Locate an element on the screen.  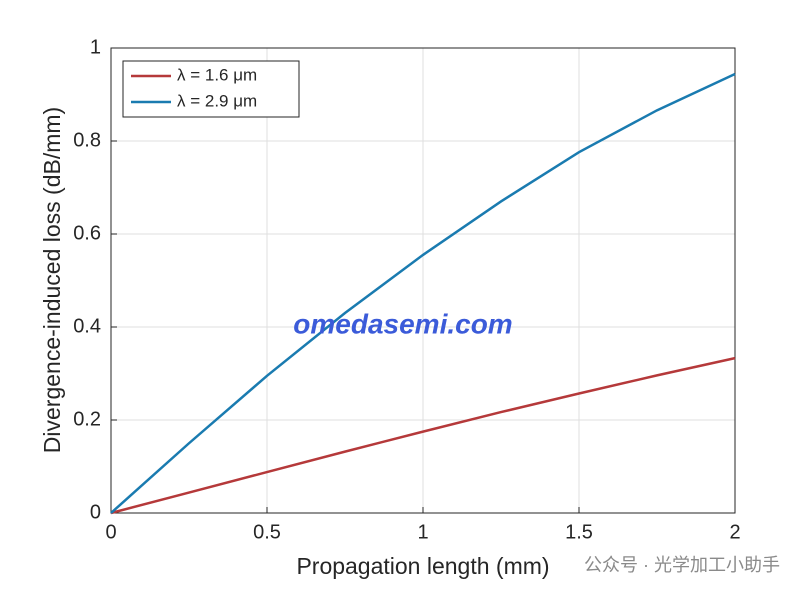
y-tick-label: 1 is located at coordinates (95, 47).